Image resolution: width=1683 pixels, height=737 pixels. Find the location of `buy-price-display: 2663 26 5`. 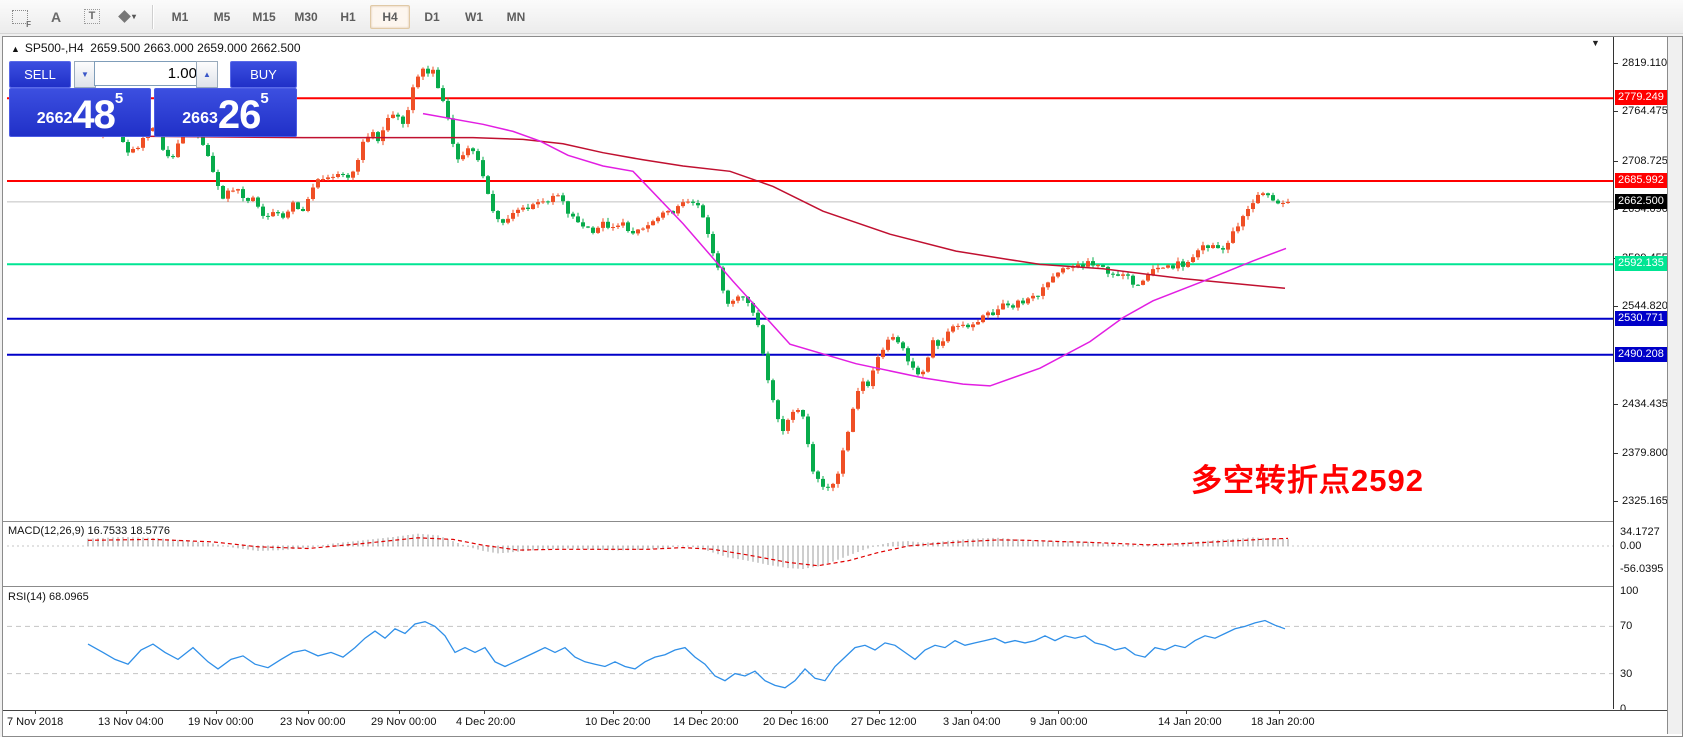

buy-price-display: 2663 26 5 is located at coordinates (225, 112).